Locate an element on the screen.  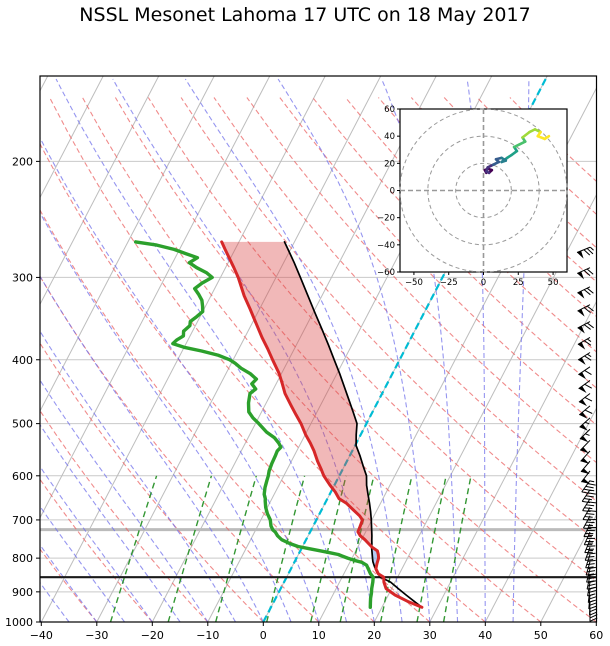
cape-shading is located at coordinates (296, 394).